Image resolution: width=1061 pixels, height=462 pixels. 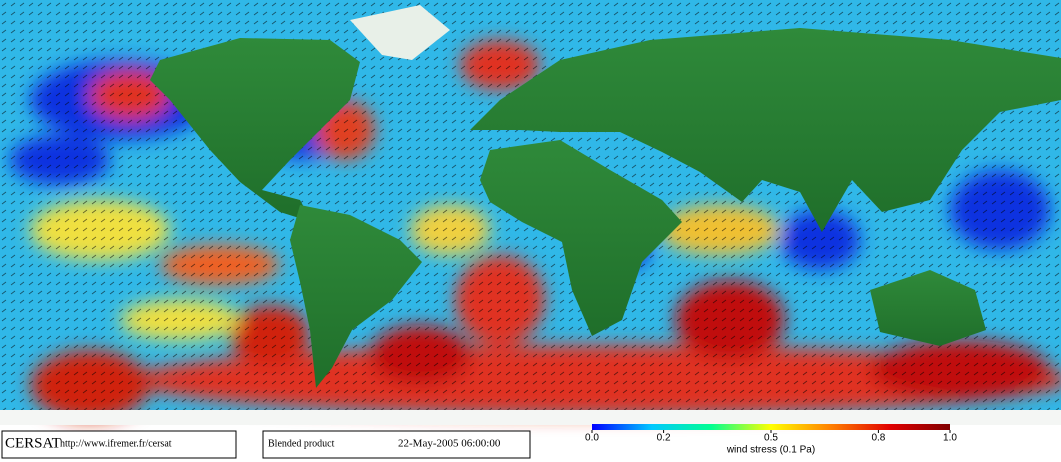 I want to click on source-box, so click(x=119, y=444).